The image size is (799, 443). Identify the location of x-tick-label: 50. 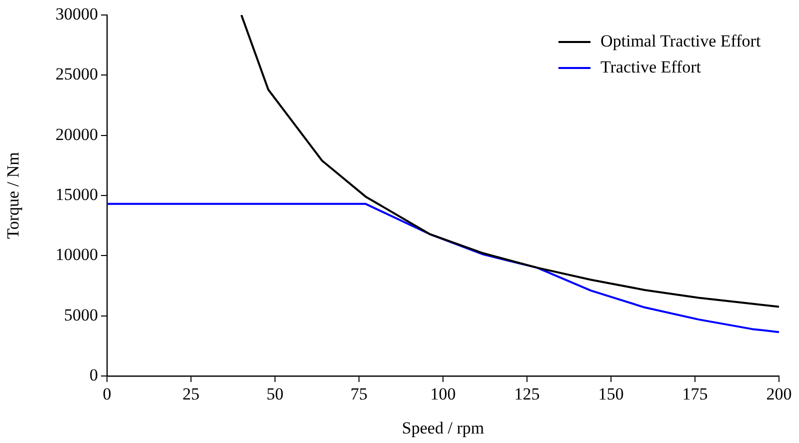
(275, 394).